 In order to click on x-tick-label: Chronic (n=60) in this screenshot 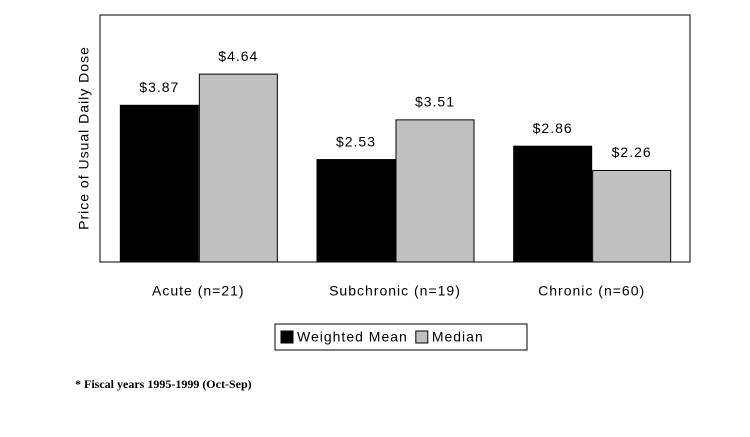, I will do `click(591, 291)`.